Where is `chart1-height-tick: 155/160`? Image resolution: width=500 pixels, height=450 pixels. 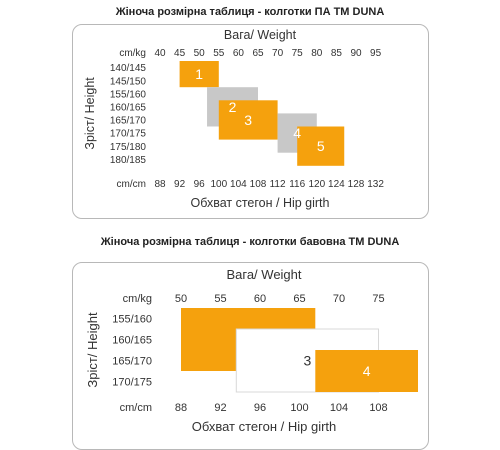
chart1-height-tick: 155/160 is located at coordinates (128, 94).